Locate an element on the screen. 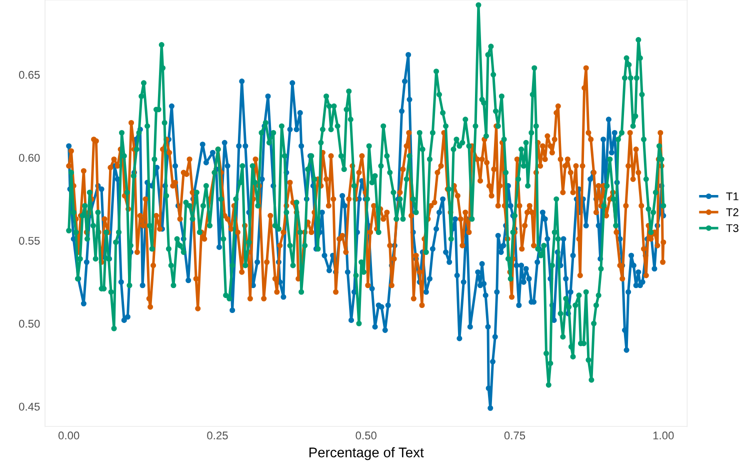 Image resolution: width=751 pixels, height=466 pixels. legend-label: T3 is located at coordinates (732, 228).